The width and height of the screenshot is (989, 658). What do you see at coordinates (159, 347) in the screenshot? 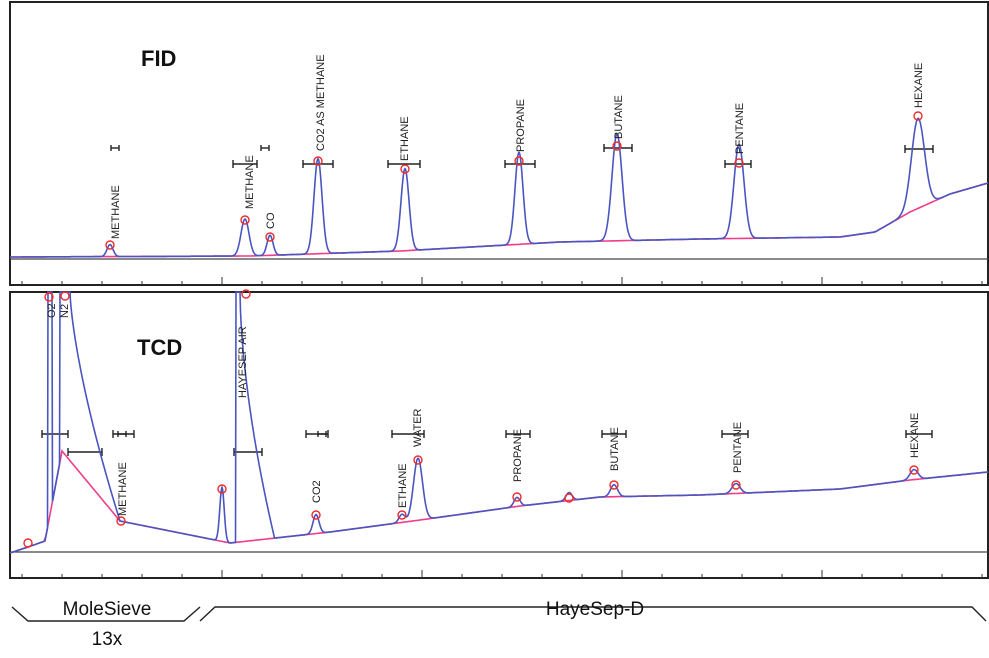
I see `tcd-detector-label: TCD` at bounding box center [159, 347].